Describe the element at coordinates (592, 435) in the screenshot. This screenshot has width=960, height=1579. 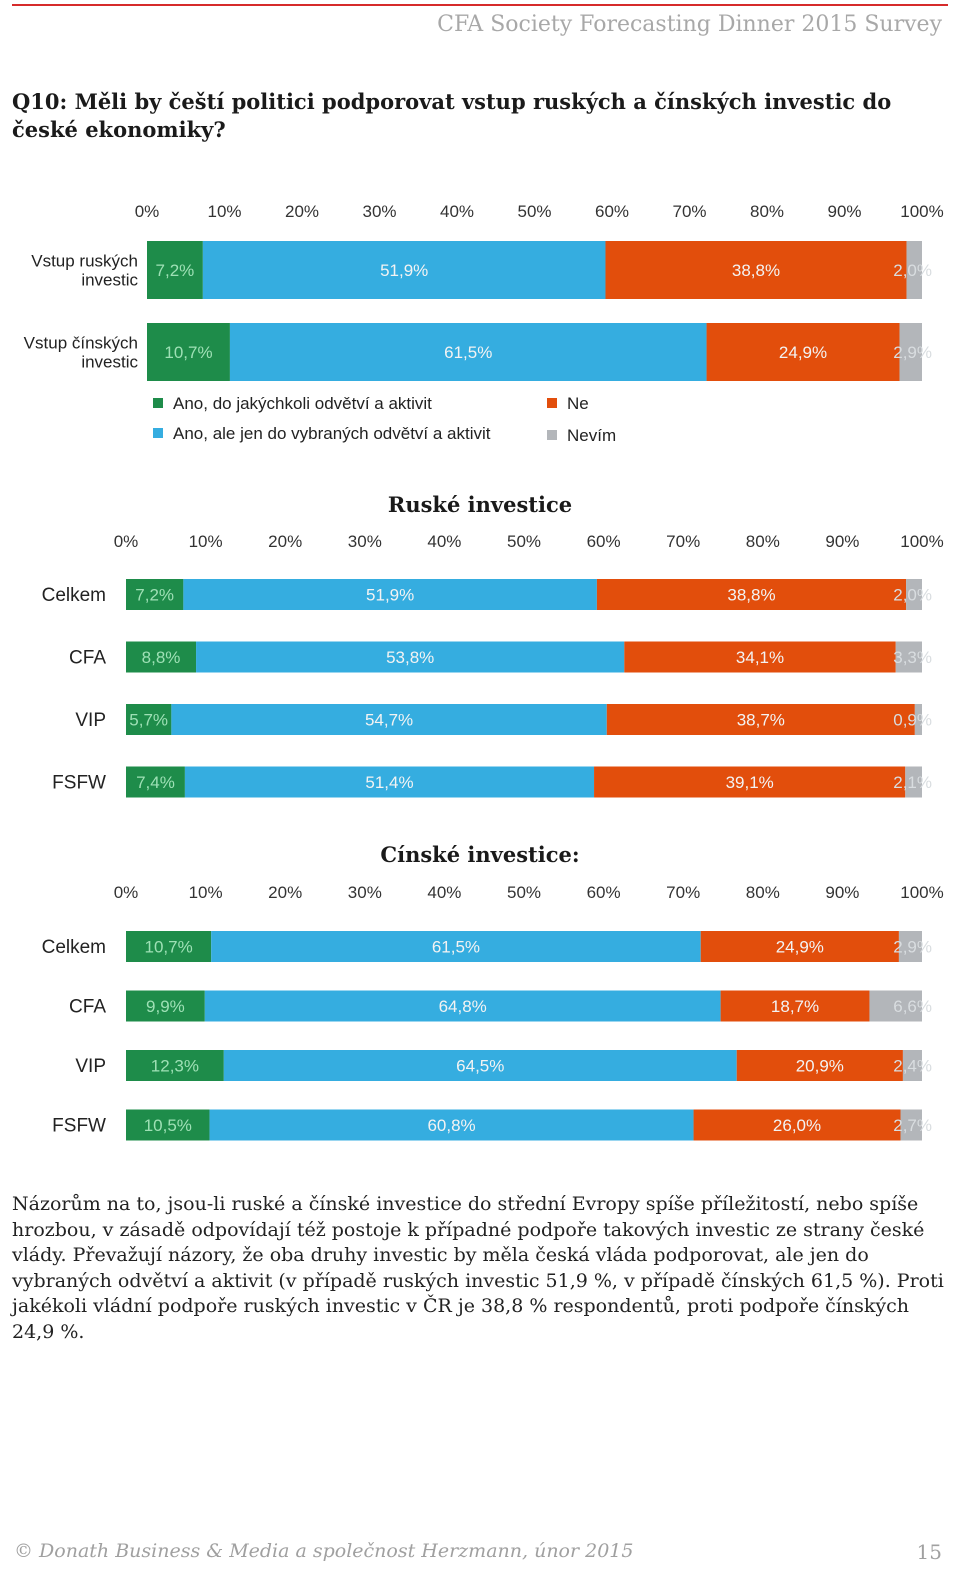
I see `legend-label: Nevím` at that location.